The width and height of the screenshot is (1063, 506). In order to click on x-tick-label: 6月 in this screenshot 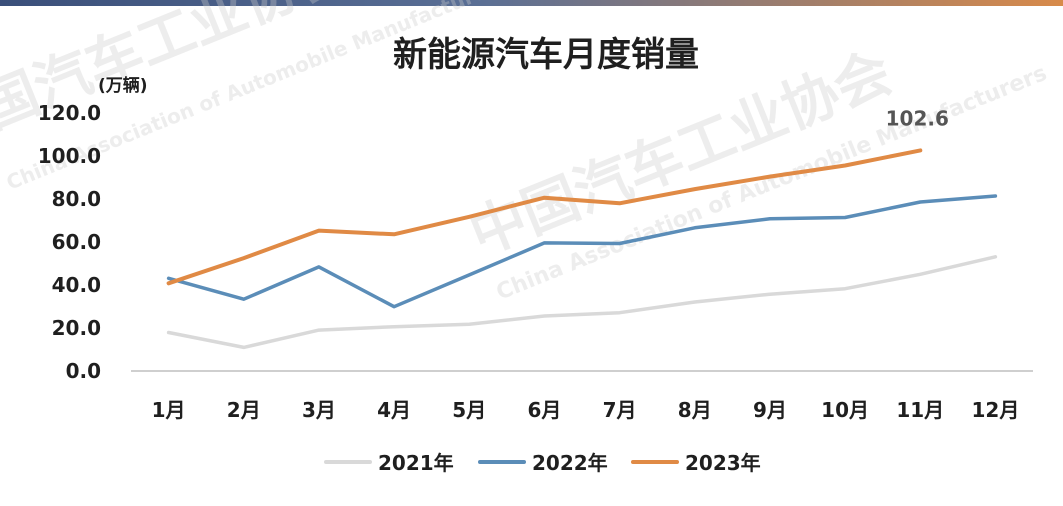, I will do `click(544, 410)`.